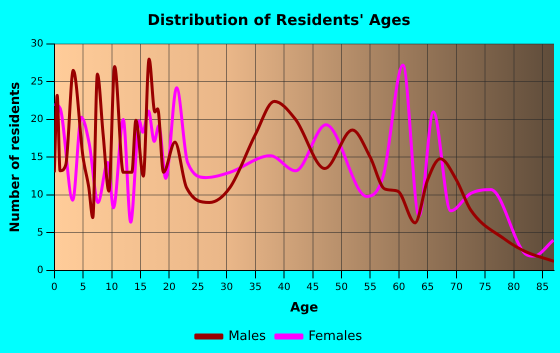 The height and width of the screenshot is (353, 560). Describe the element at coordinates (169, 287) in the screenshot. I see `x-tick-label: 20` at that location.